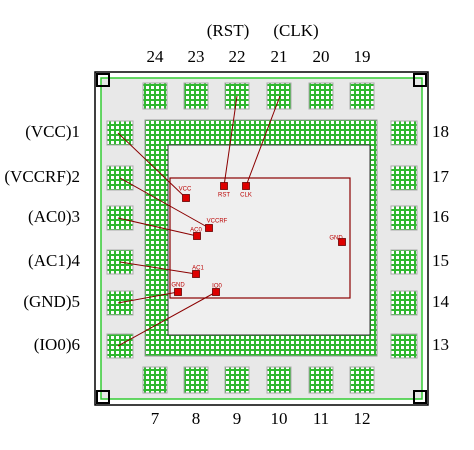 The height and width of the screenshot is (450, 474). Describe the element at coordinates (279, 418) in the screenshot. I see `pin-number: 10` at that location.